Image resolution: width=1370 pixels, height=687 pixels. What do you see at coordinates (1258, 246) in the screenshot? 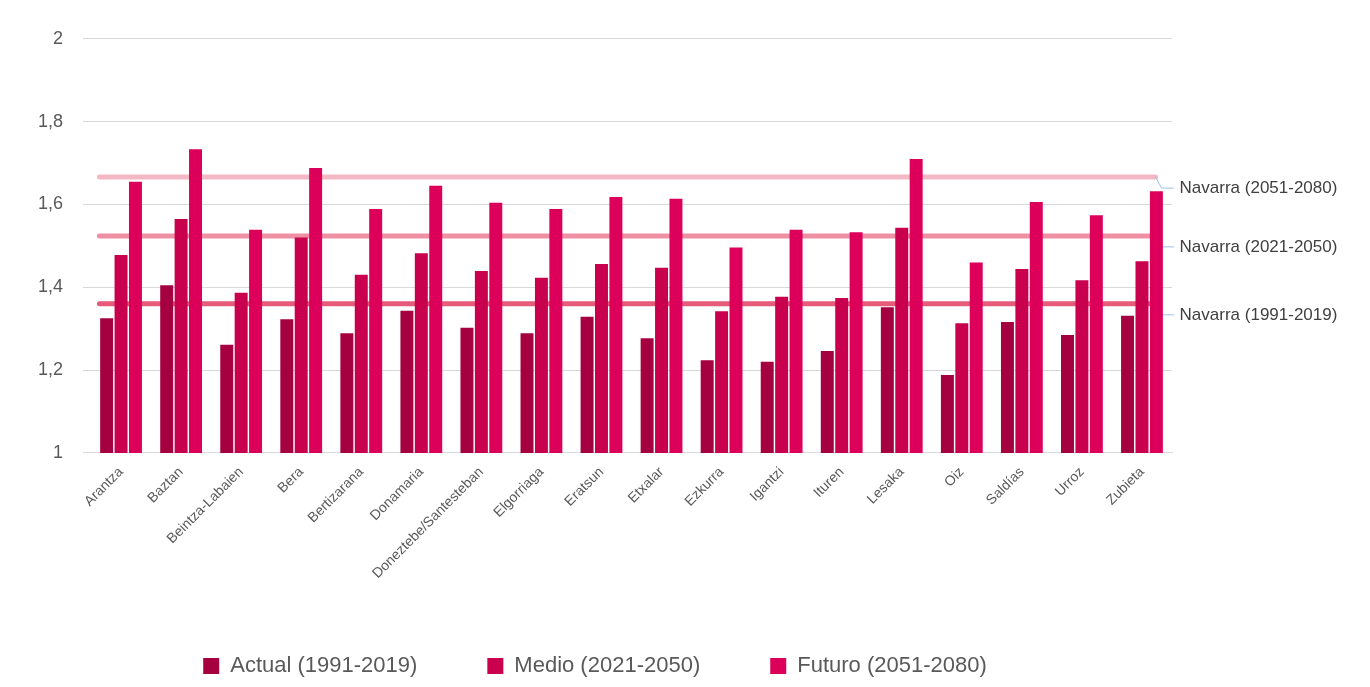
I see `ref-line-label: Navarra (2021-2050)` at bounding box center [1258, 246].